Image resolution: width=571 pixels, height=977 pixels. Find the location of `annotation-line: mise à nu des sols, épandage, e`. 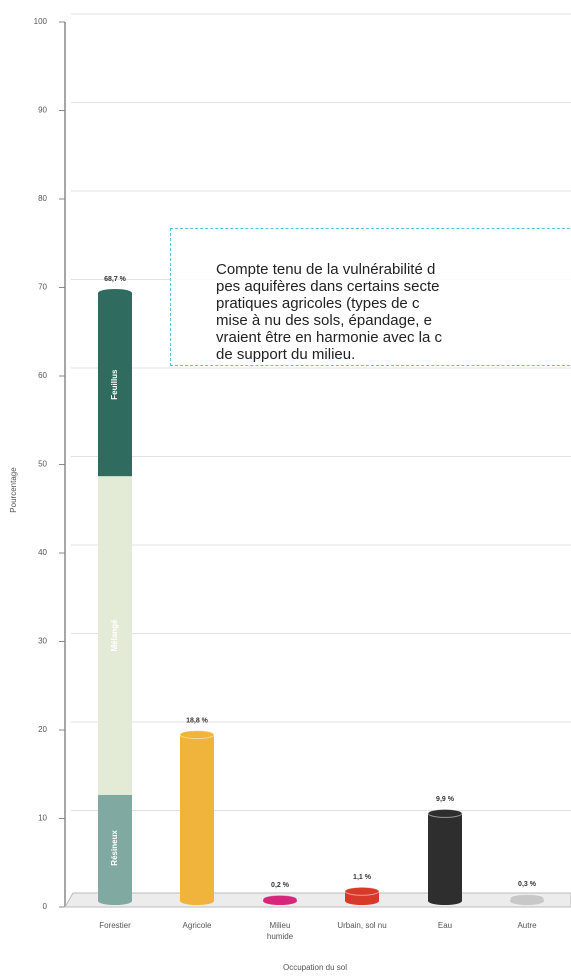

annotation-line: mise à nu des sols, épandage, e is located at coordinates (324, 320).